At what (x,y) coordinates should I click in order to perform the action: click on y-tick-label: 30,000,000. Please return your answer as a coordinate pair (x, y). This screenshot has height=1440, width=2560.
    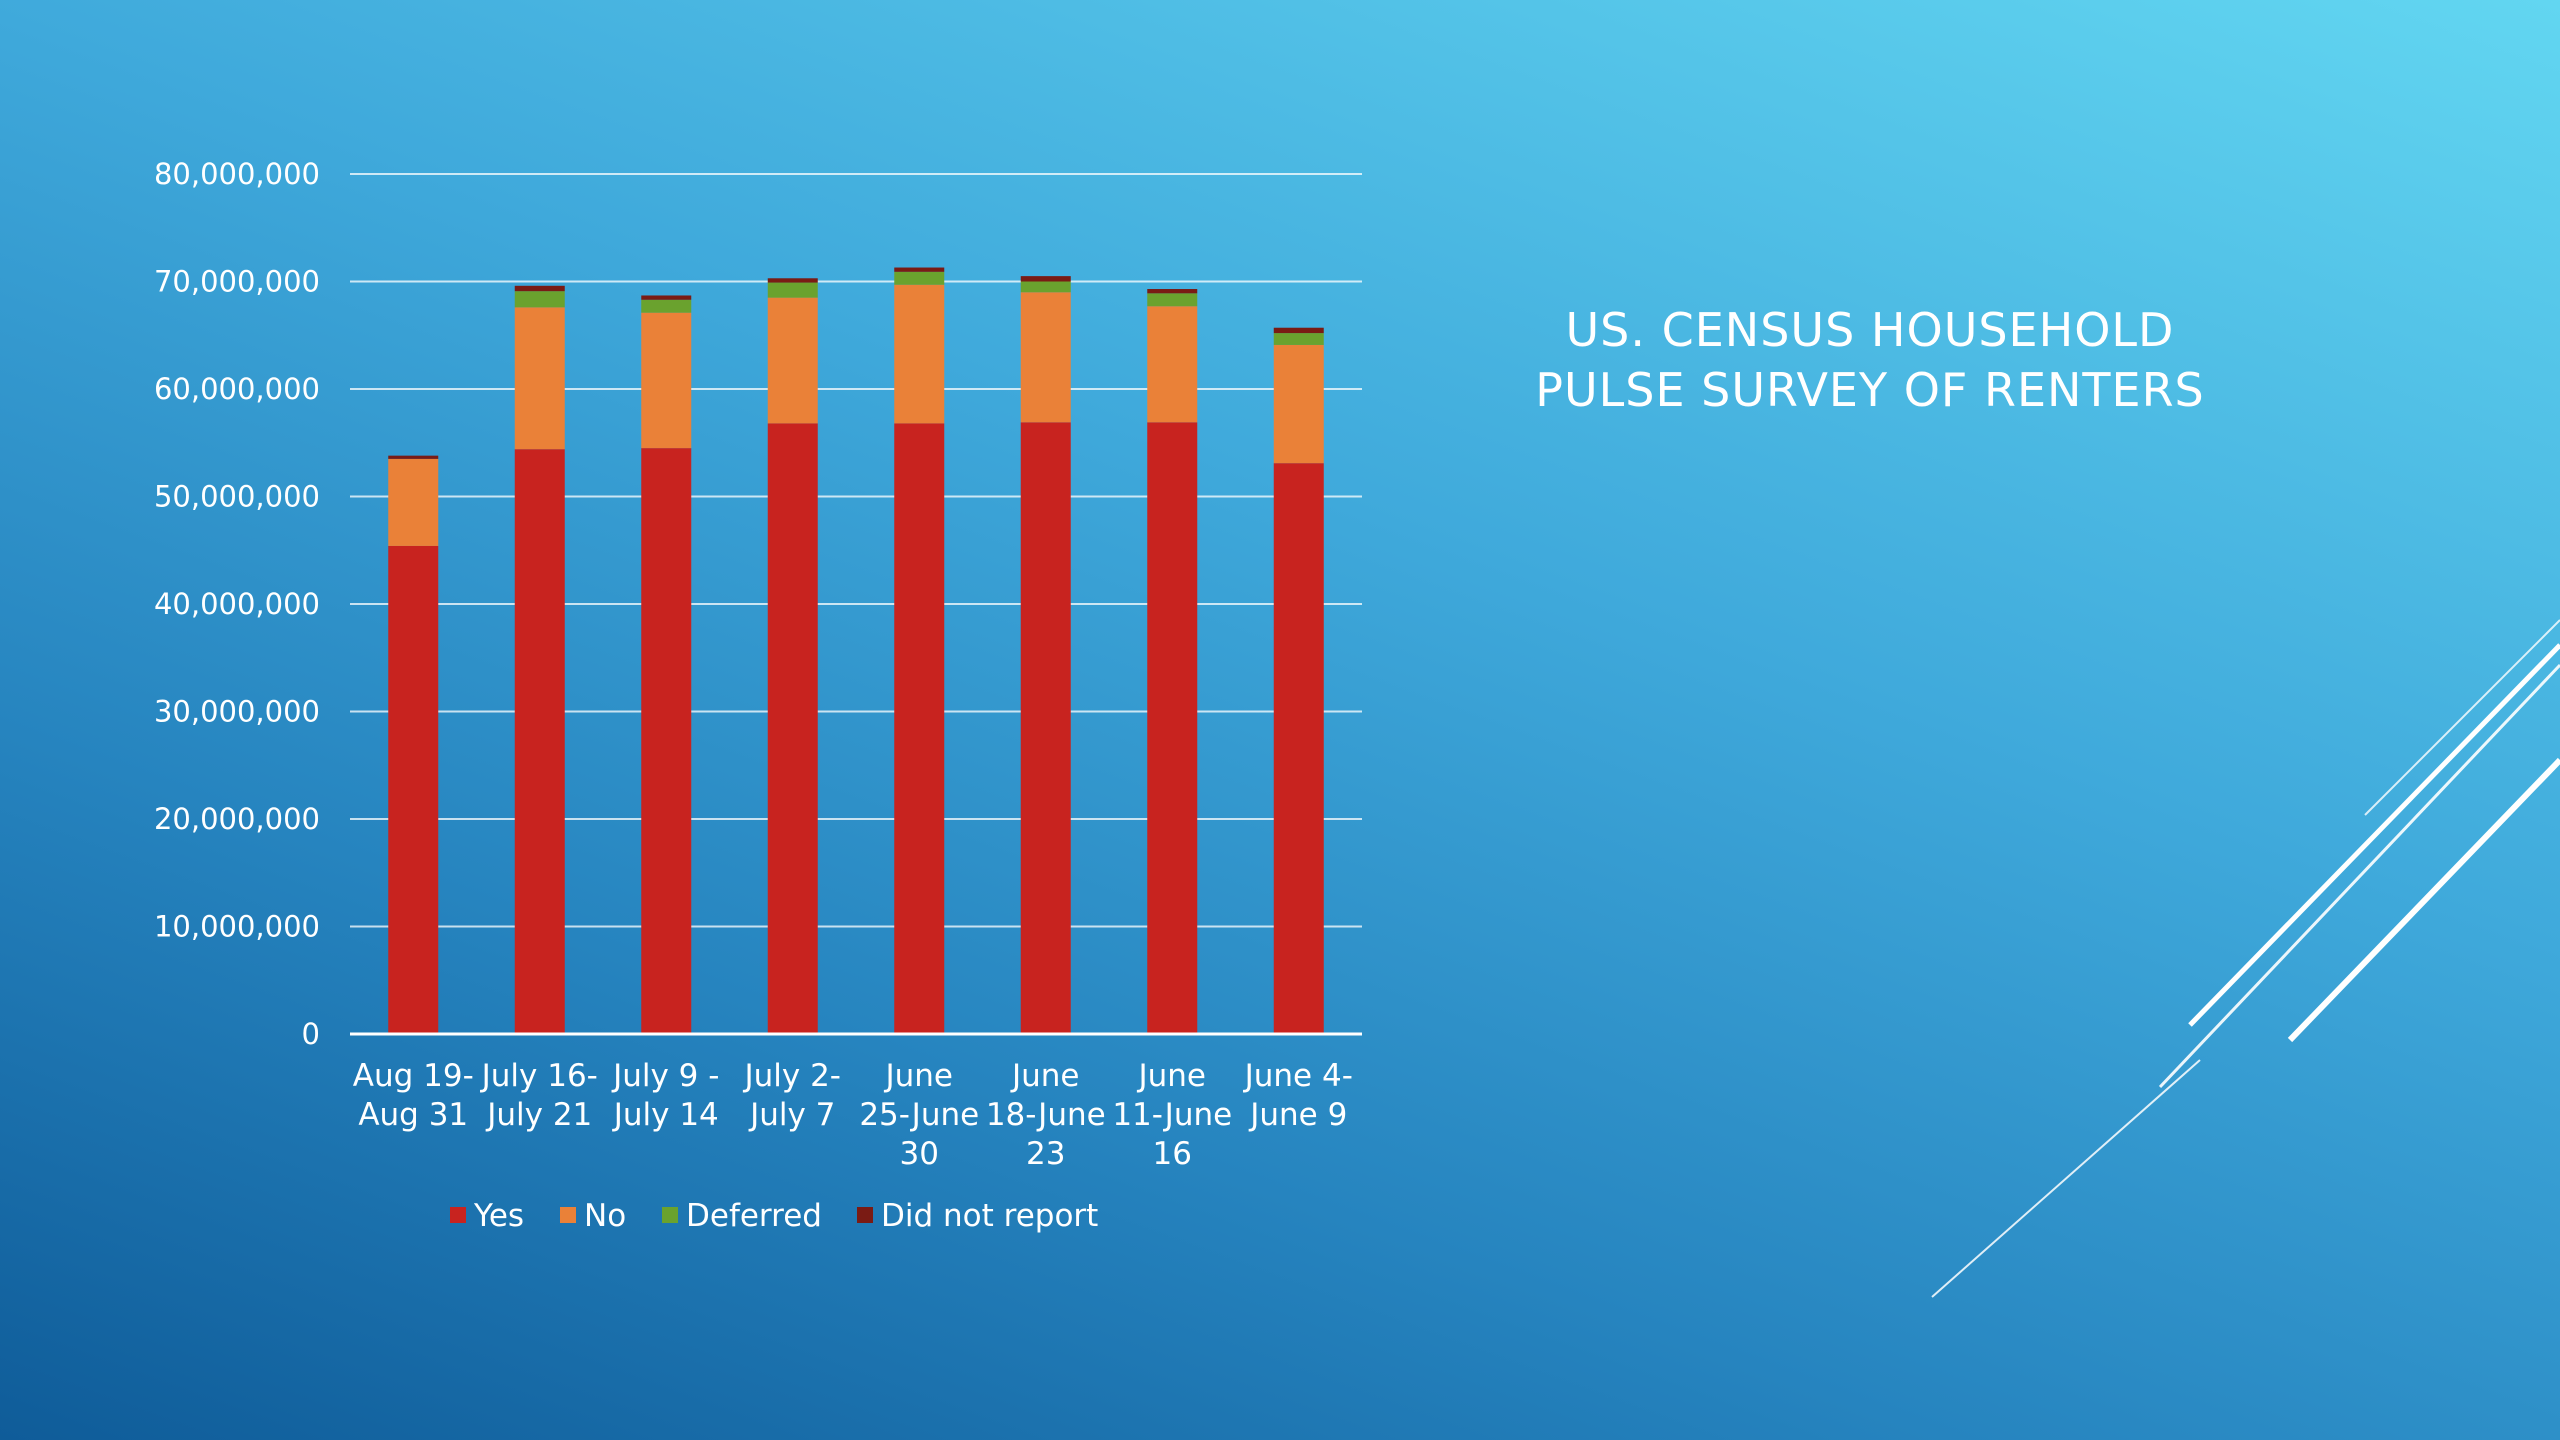
    Looking at the image, I should click on (237, 712).